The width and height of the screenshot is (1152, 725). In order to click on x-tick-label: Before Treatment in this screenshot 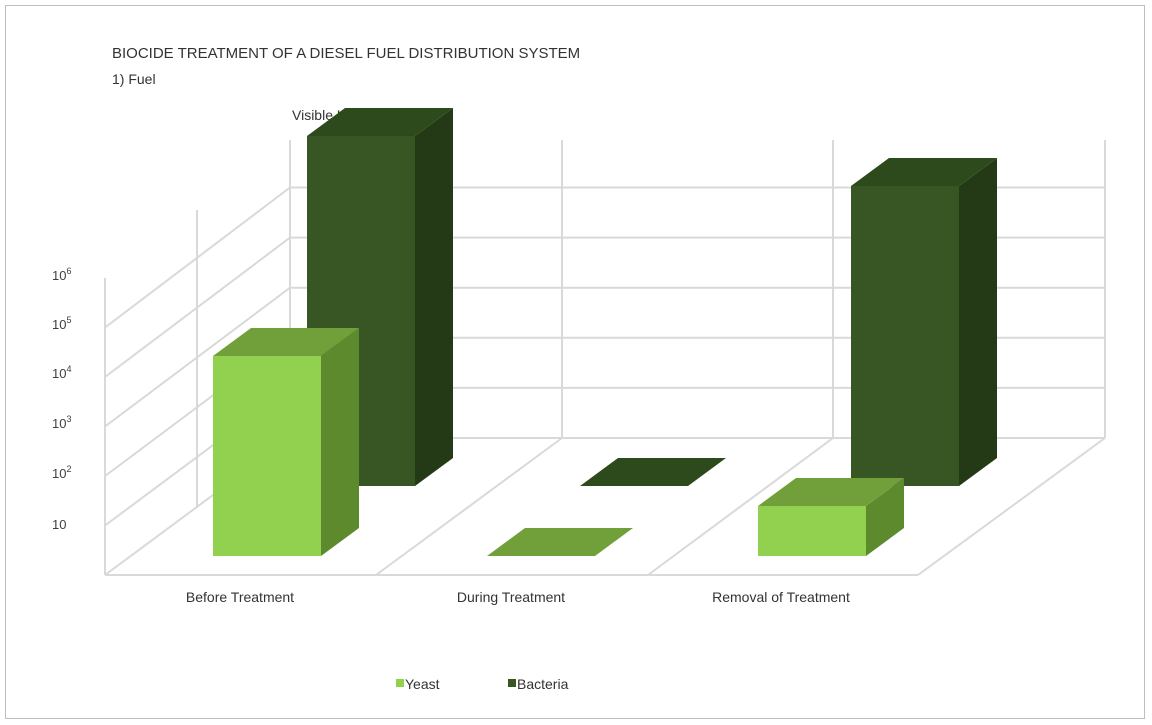, I will do `click(240, 597)`.